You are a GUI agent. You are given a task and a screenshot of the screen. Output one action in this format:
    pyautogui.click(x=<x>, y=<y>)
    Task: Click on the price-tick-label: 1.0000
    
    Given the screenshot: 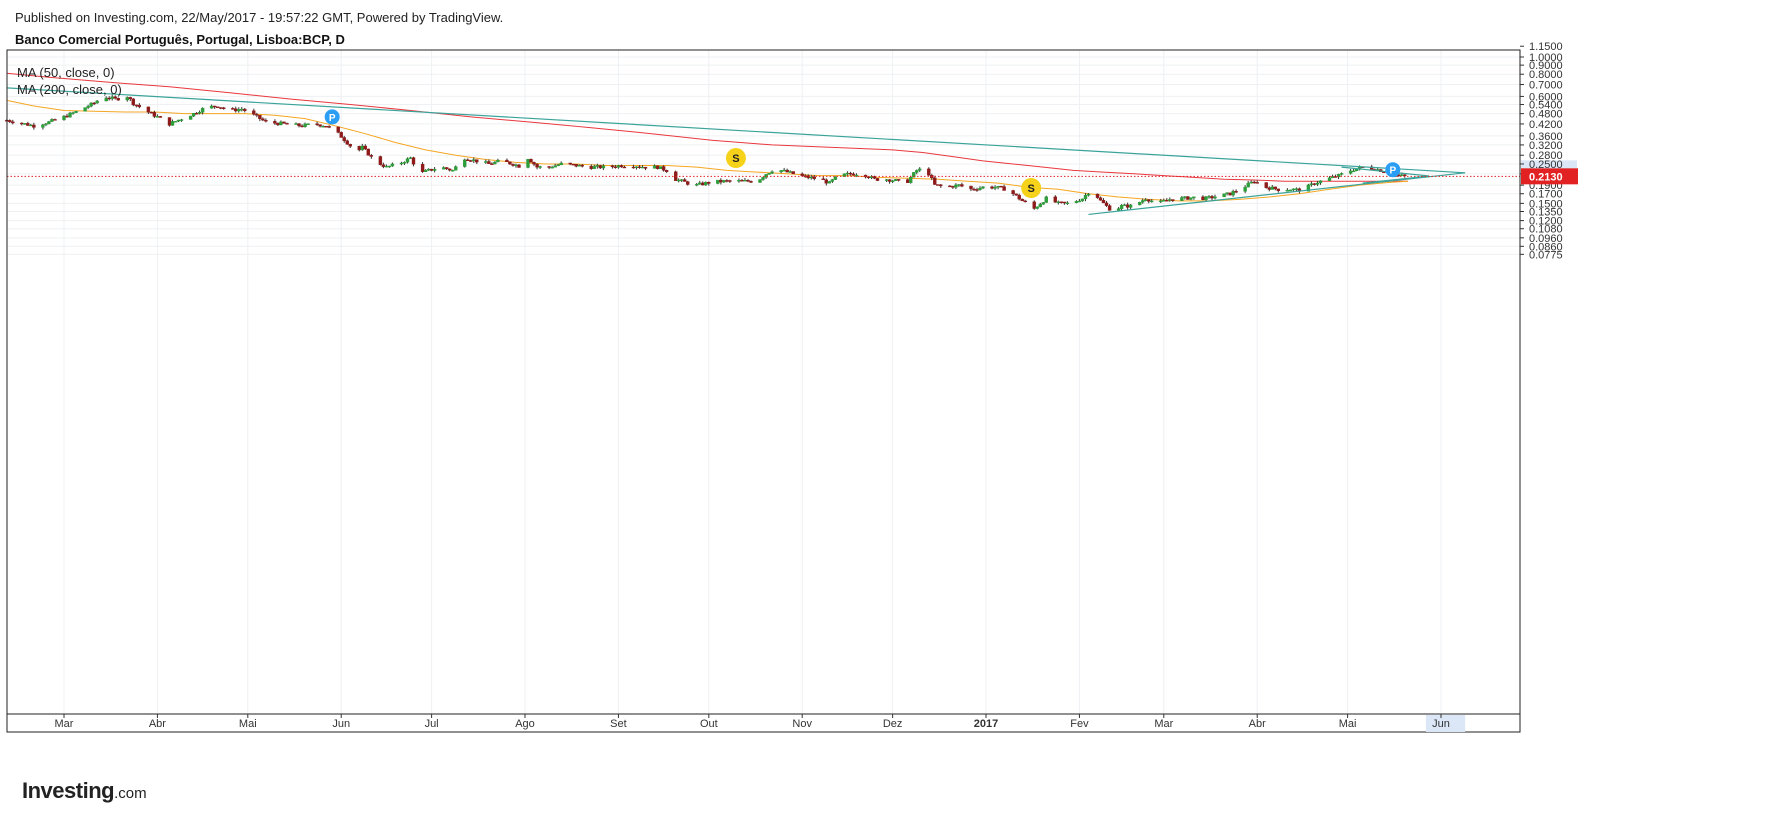 What is the action you would take?
    pyautogui.click(x=1546, y=58)
    